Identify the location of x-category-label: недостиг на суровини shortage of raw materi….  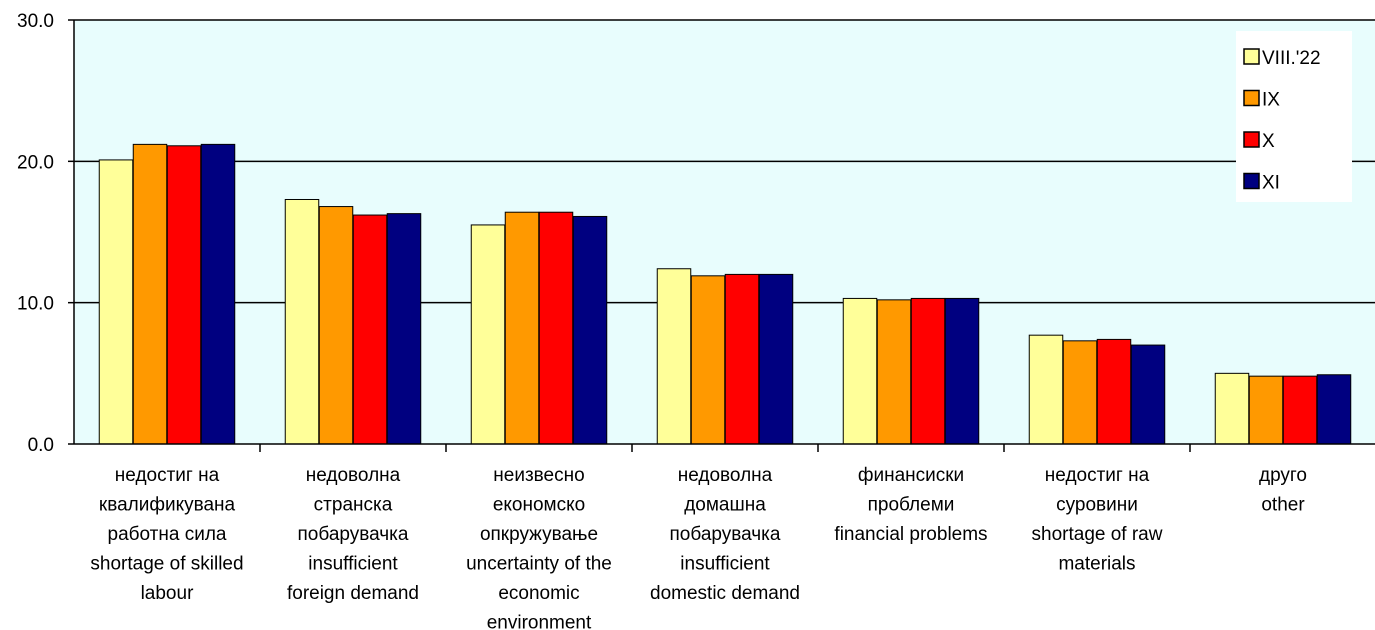
(1097, 520).